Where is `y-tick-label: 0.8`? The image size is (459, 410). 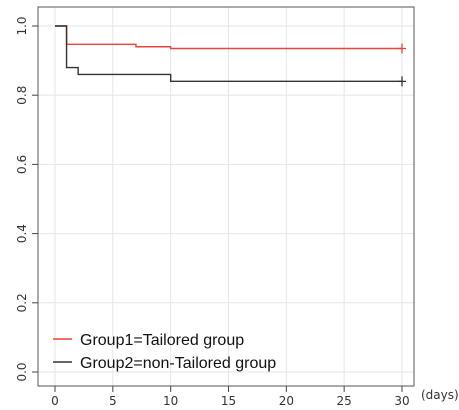
y-tick-label: 0.8 is located at coordinates (22, 95).